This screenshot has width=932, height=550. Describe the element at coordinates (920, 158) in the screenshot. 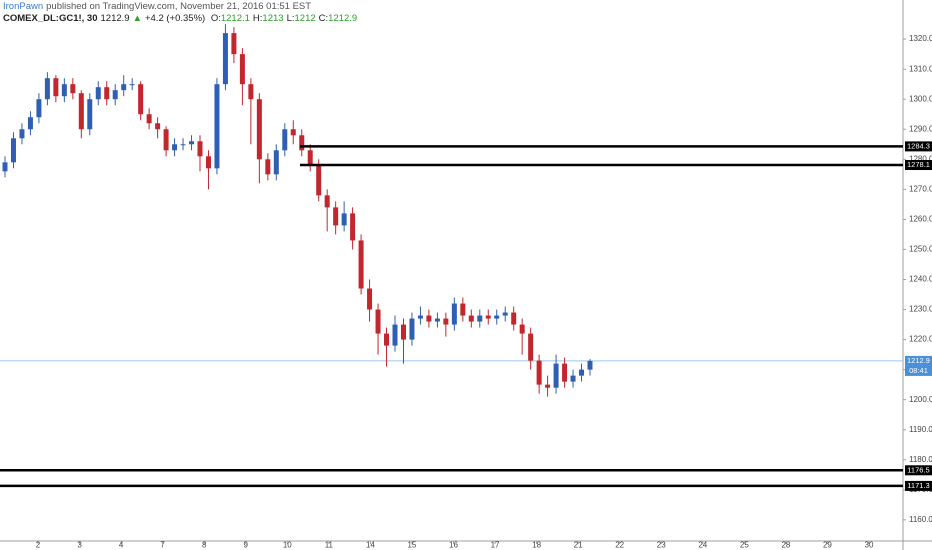

I see `y-tick-label: 1280.0` at that location.